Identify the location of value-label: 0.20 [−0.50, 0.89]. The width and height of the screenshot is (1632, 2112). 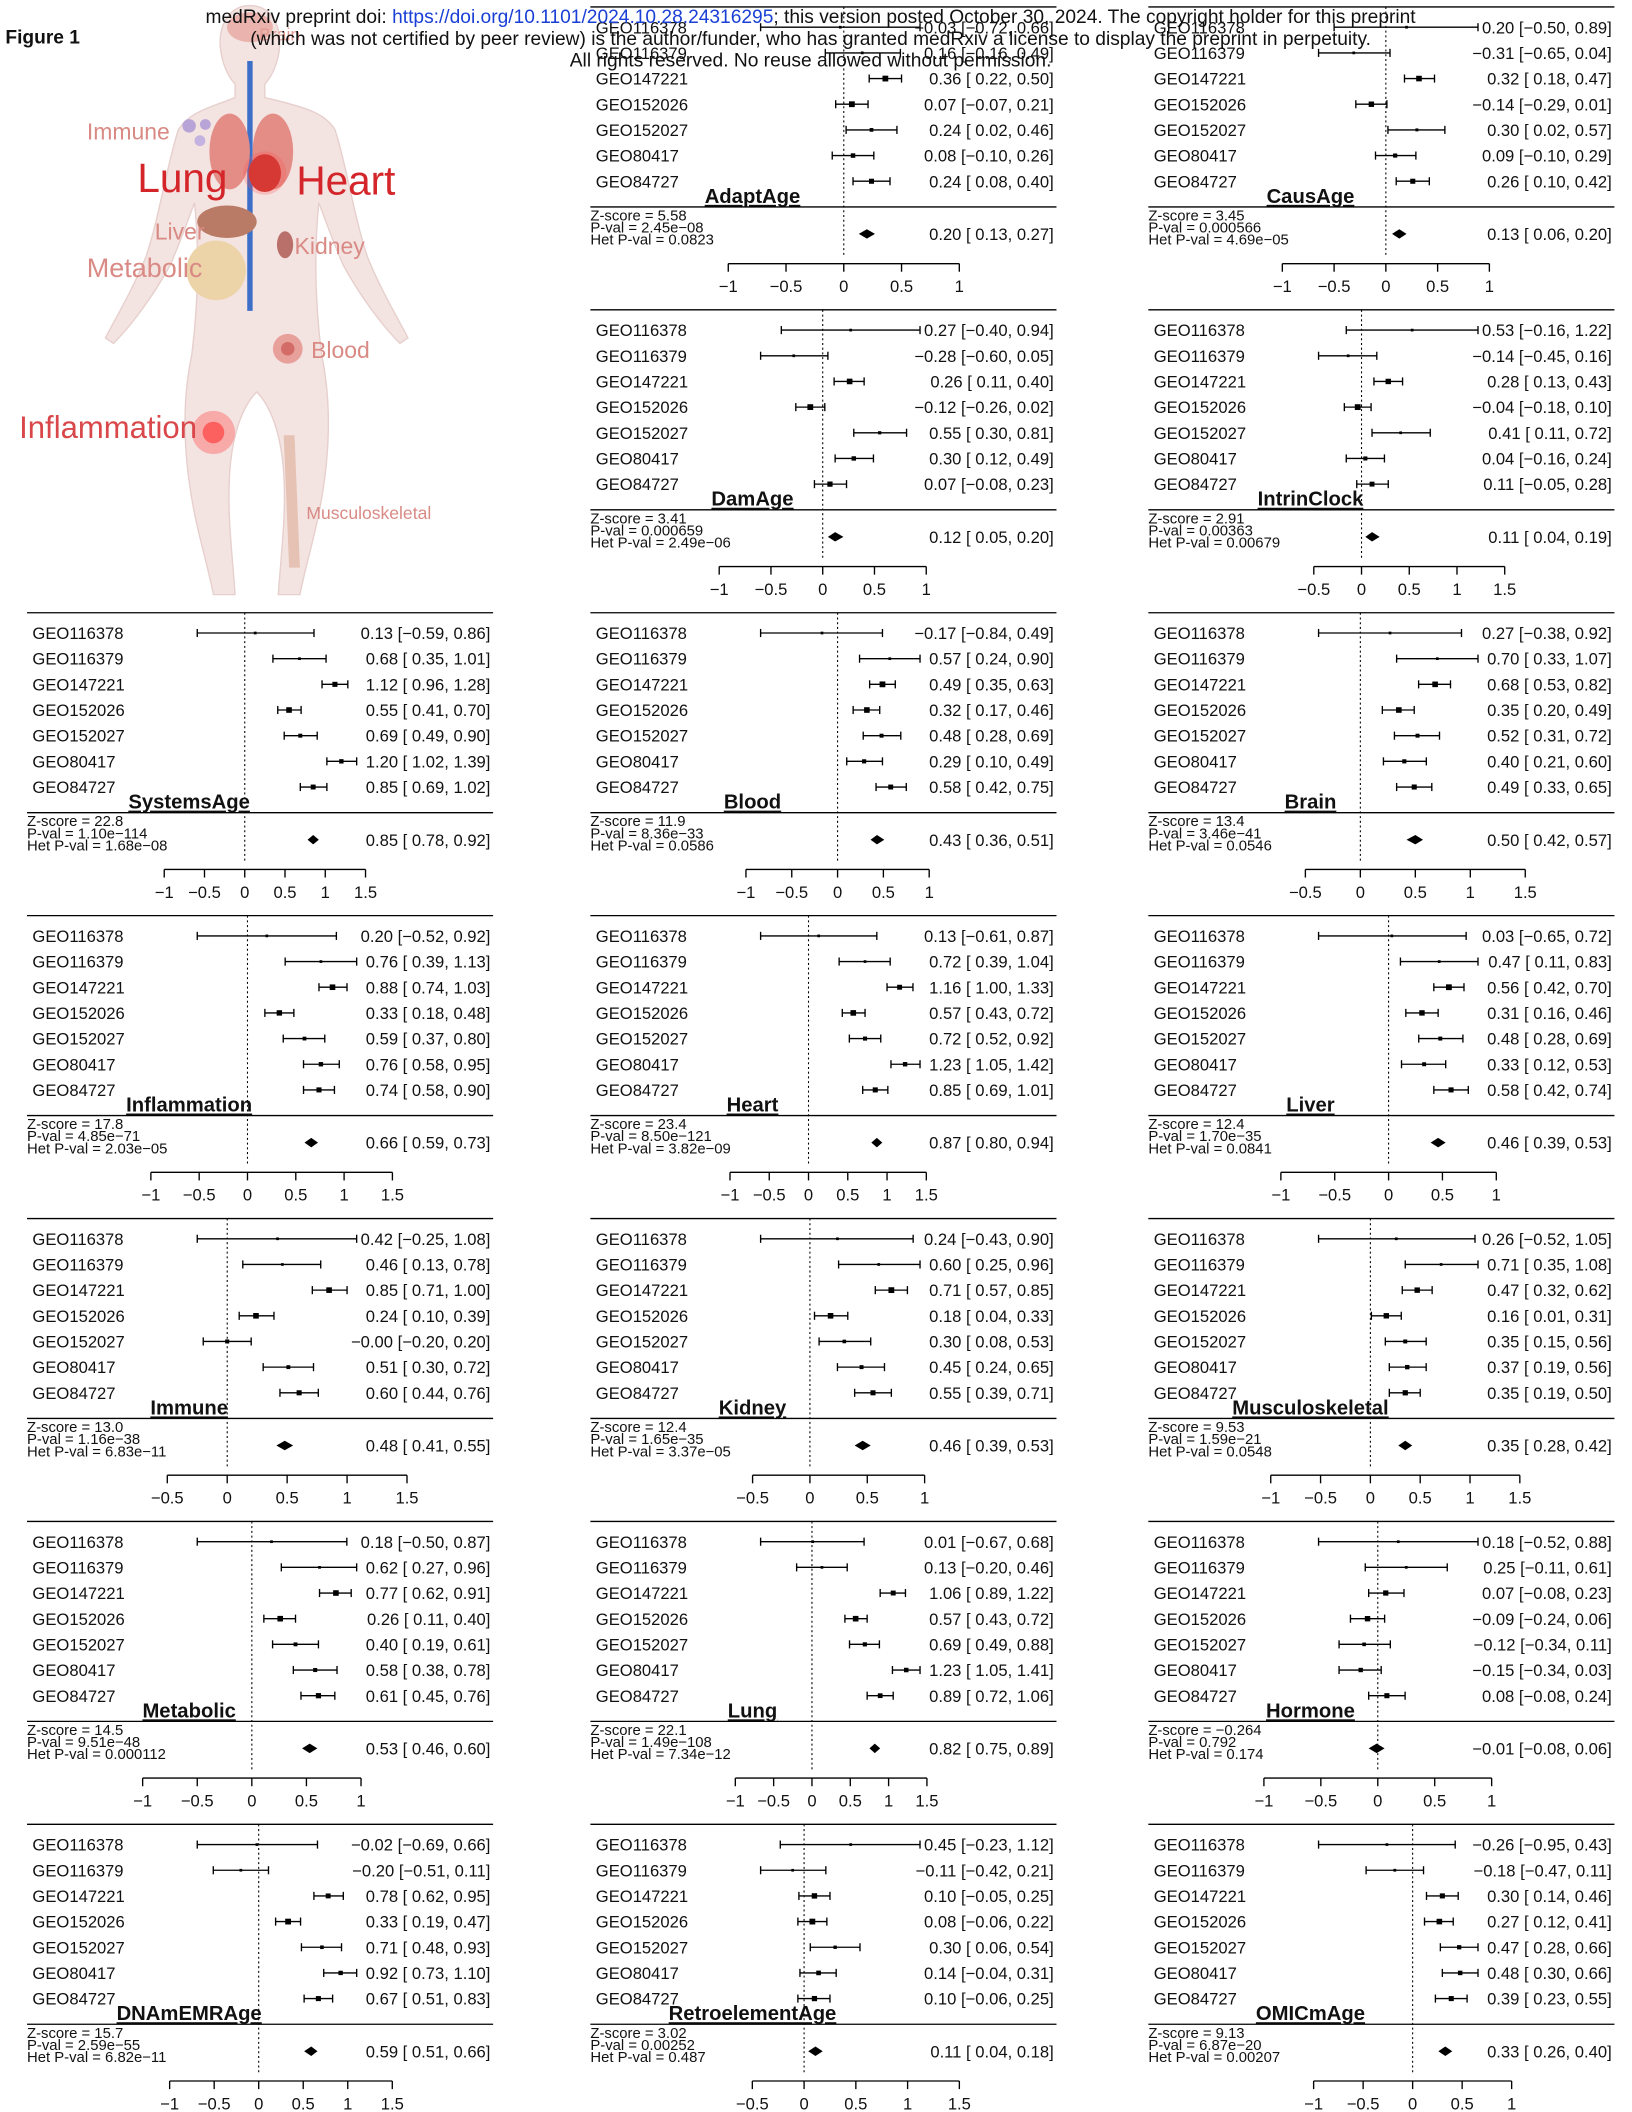
(1547, 27).